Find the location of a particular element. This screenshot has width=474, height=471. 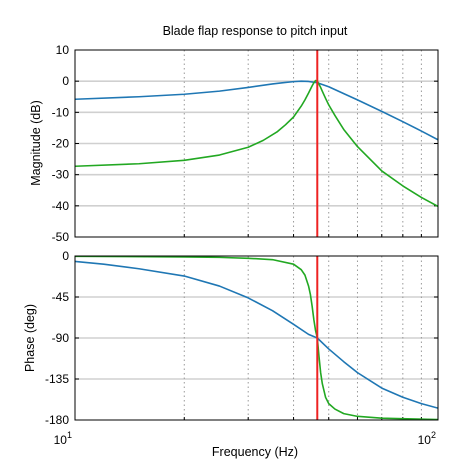

magnitude-y-axis-label: Magnitude (dB) is located at coordinates (36, 142).